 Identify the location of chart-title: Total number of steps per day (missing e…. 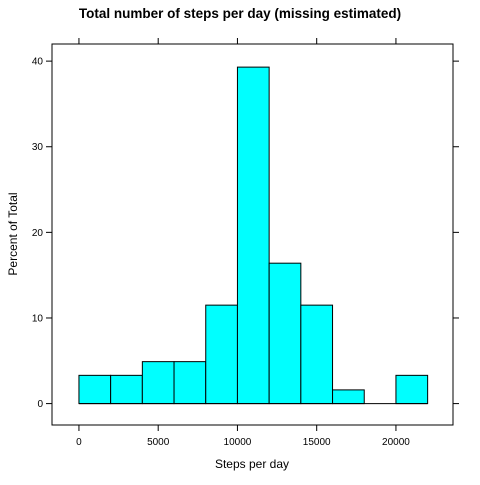
(240, 13).